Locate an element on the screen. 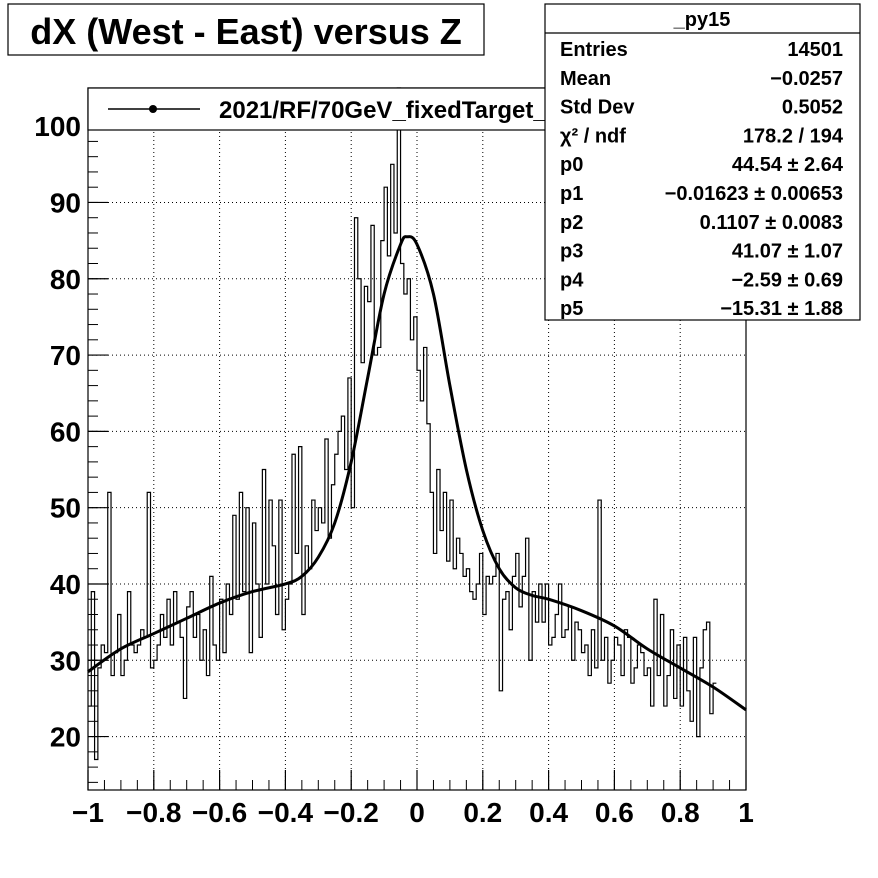 This screenshot has height=878, width=878. stats-row-label: Mean is located at coordinates (585, 79).